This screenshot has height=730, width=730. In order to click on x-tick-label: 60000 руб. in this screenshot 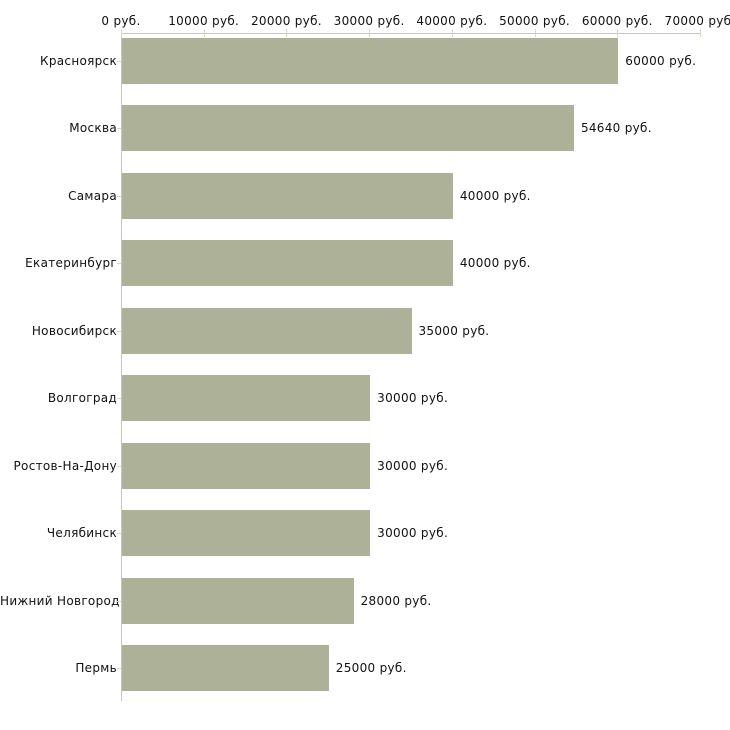, I will do `click(617, 21)`.